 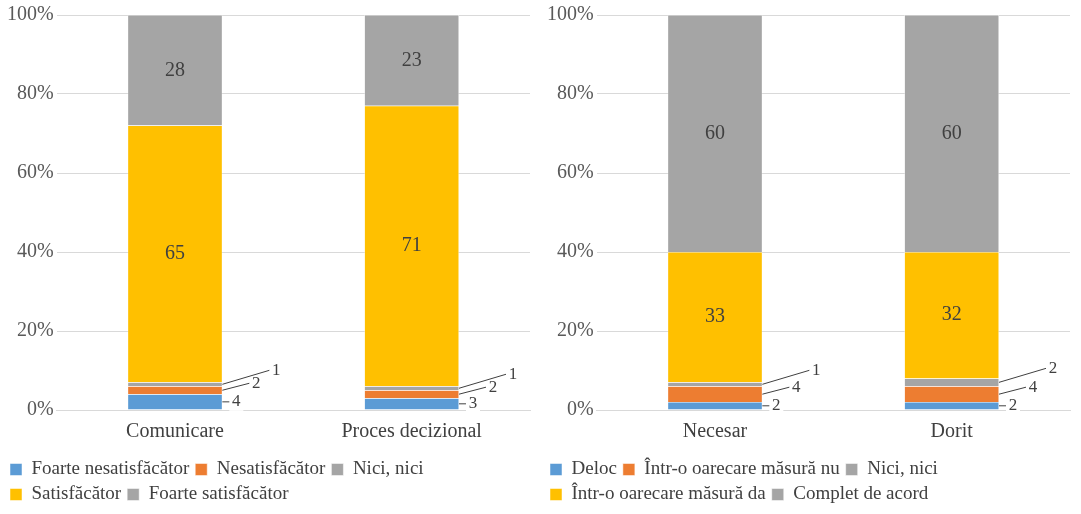 What do you see at coordinates (271, 468) in the screenshot?
I see `legend-label: Nesatisfăcător` at bounding box center [271, 468].